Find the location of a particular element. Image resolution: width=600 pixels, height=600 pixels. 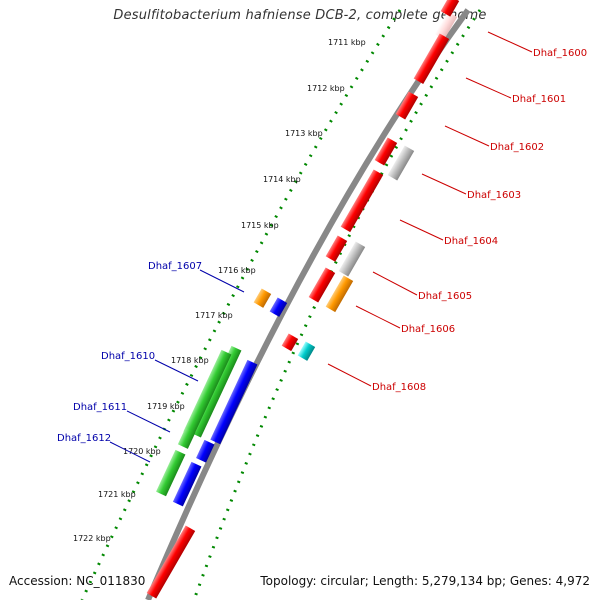

gene-label-dhaf-1602: Dhaf_1602 is located at coordinates (517, 147).